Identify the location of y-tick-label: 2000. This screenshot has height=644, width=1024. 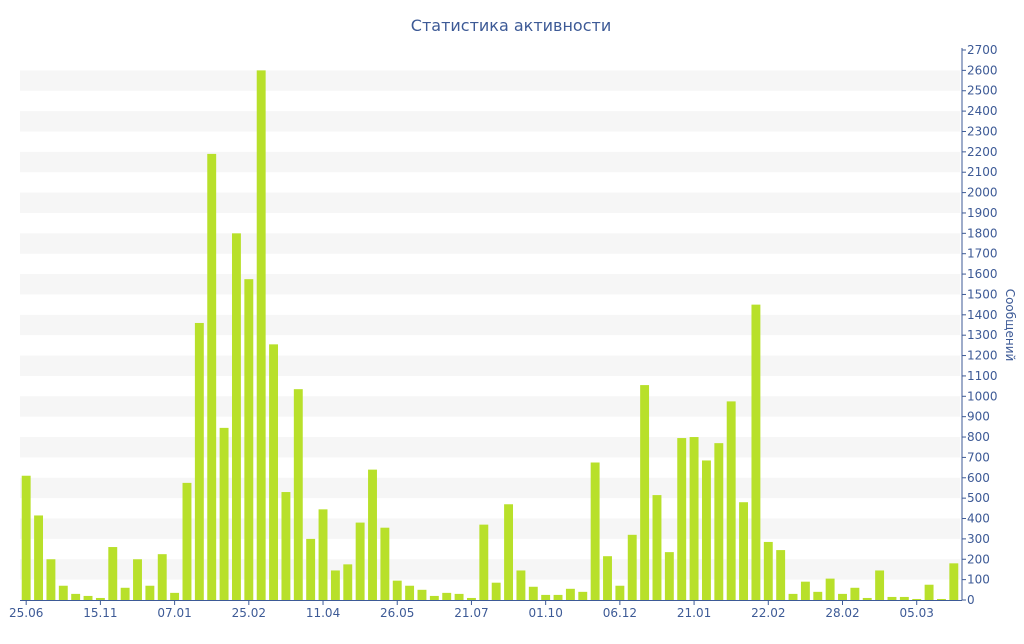
(982, 193).